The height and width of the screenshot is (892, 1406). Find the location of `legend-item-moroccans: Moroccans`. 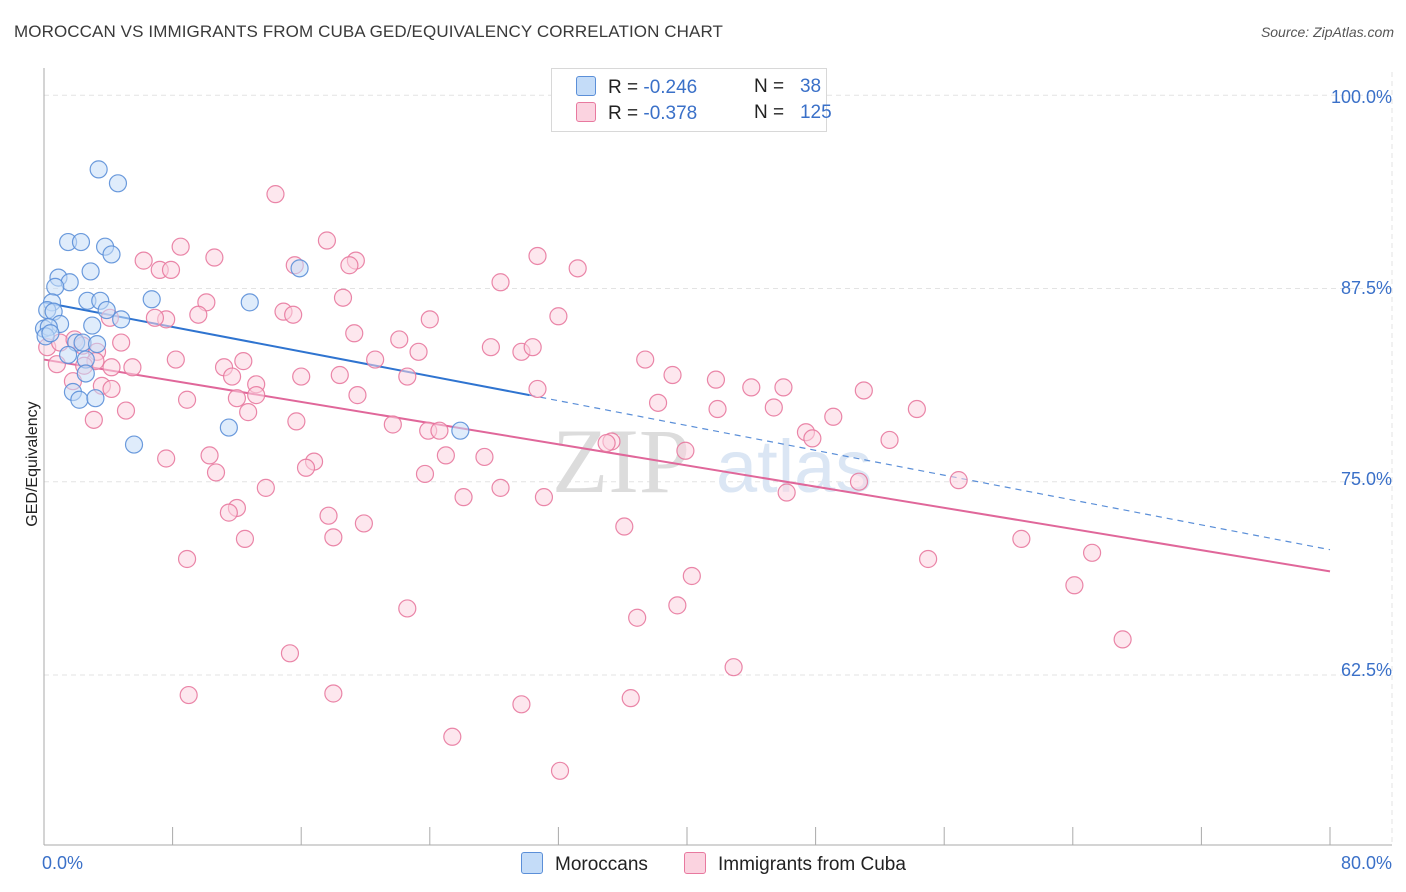

legend-item-moroccans: Moroccans is located at coordinates (584, 864).